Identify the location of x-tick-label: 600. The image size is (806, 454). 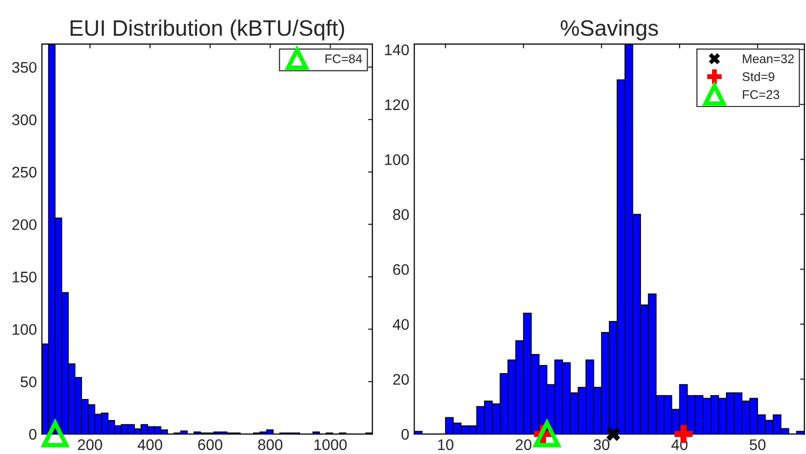
(210, 444).